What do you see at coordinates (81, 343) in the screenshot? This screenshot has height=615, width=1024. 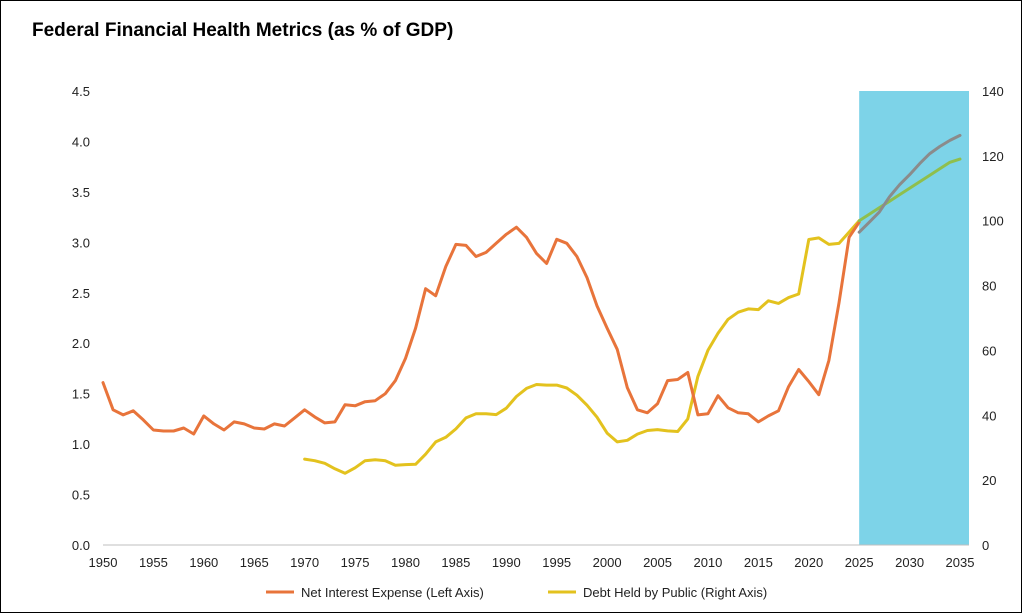 I see `y-tick-label: 2.0` at bounding box center [81, 343].